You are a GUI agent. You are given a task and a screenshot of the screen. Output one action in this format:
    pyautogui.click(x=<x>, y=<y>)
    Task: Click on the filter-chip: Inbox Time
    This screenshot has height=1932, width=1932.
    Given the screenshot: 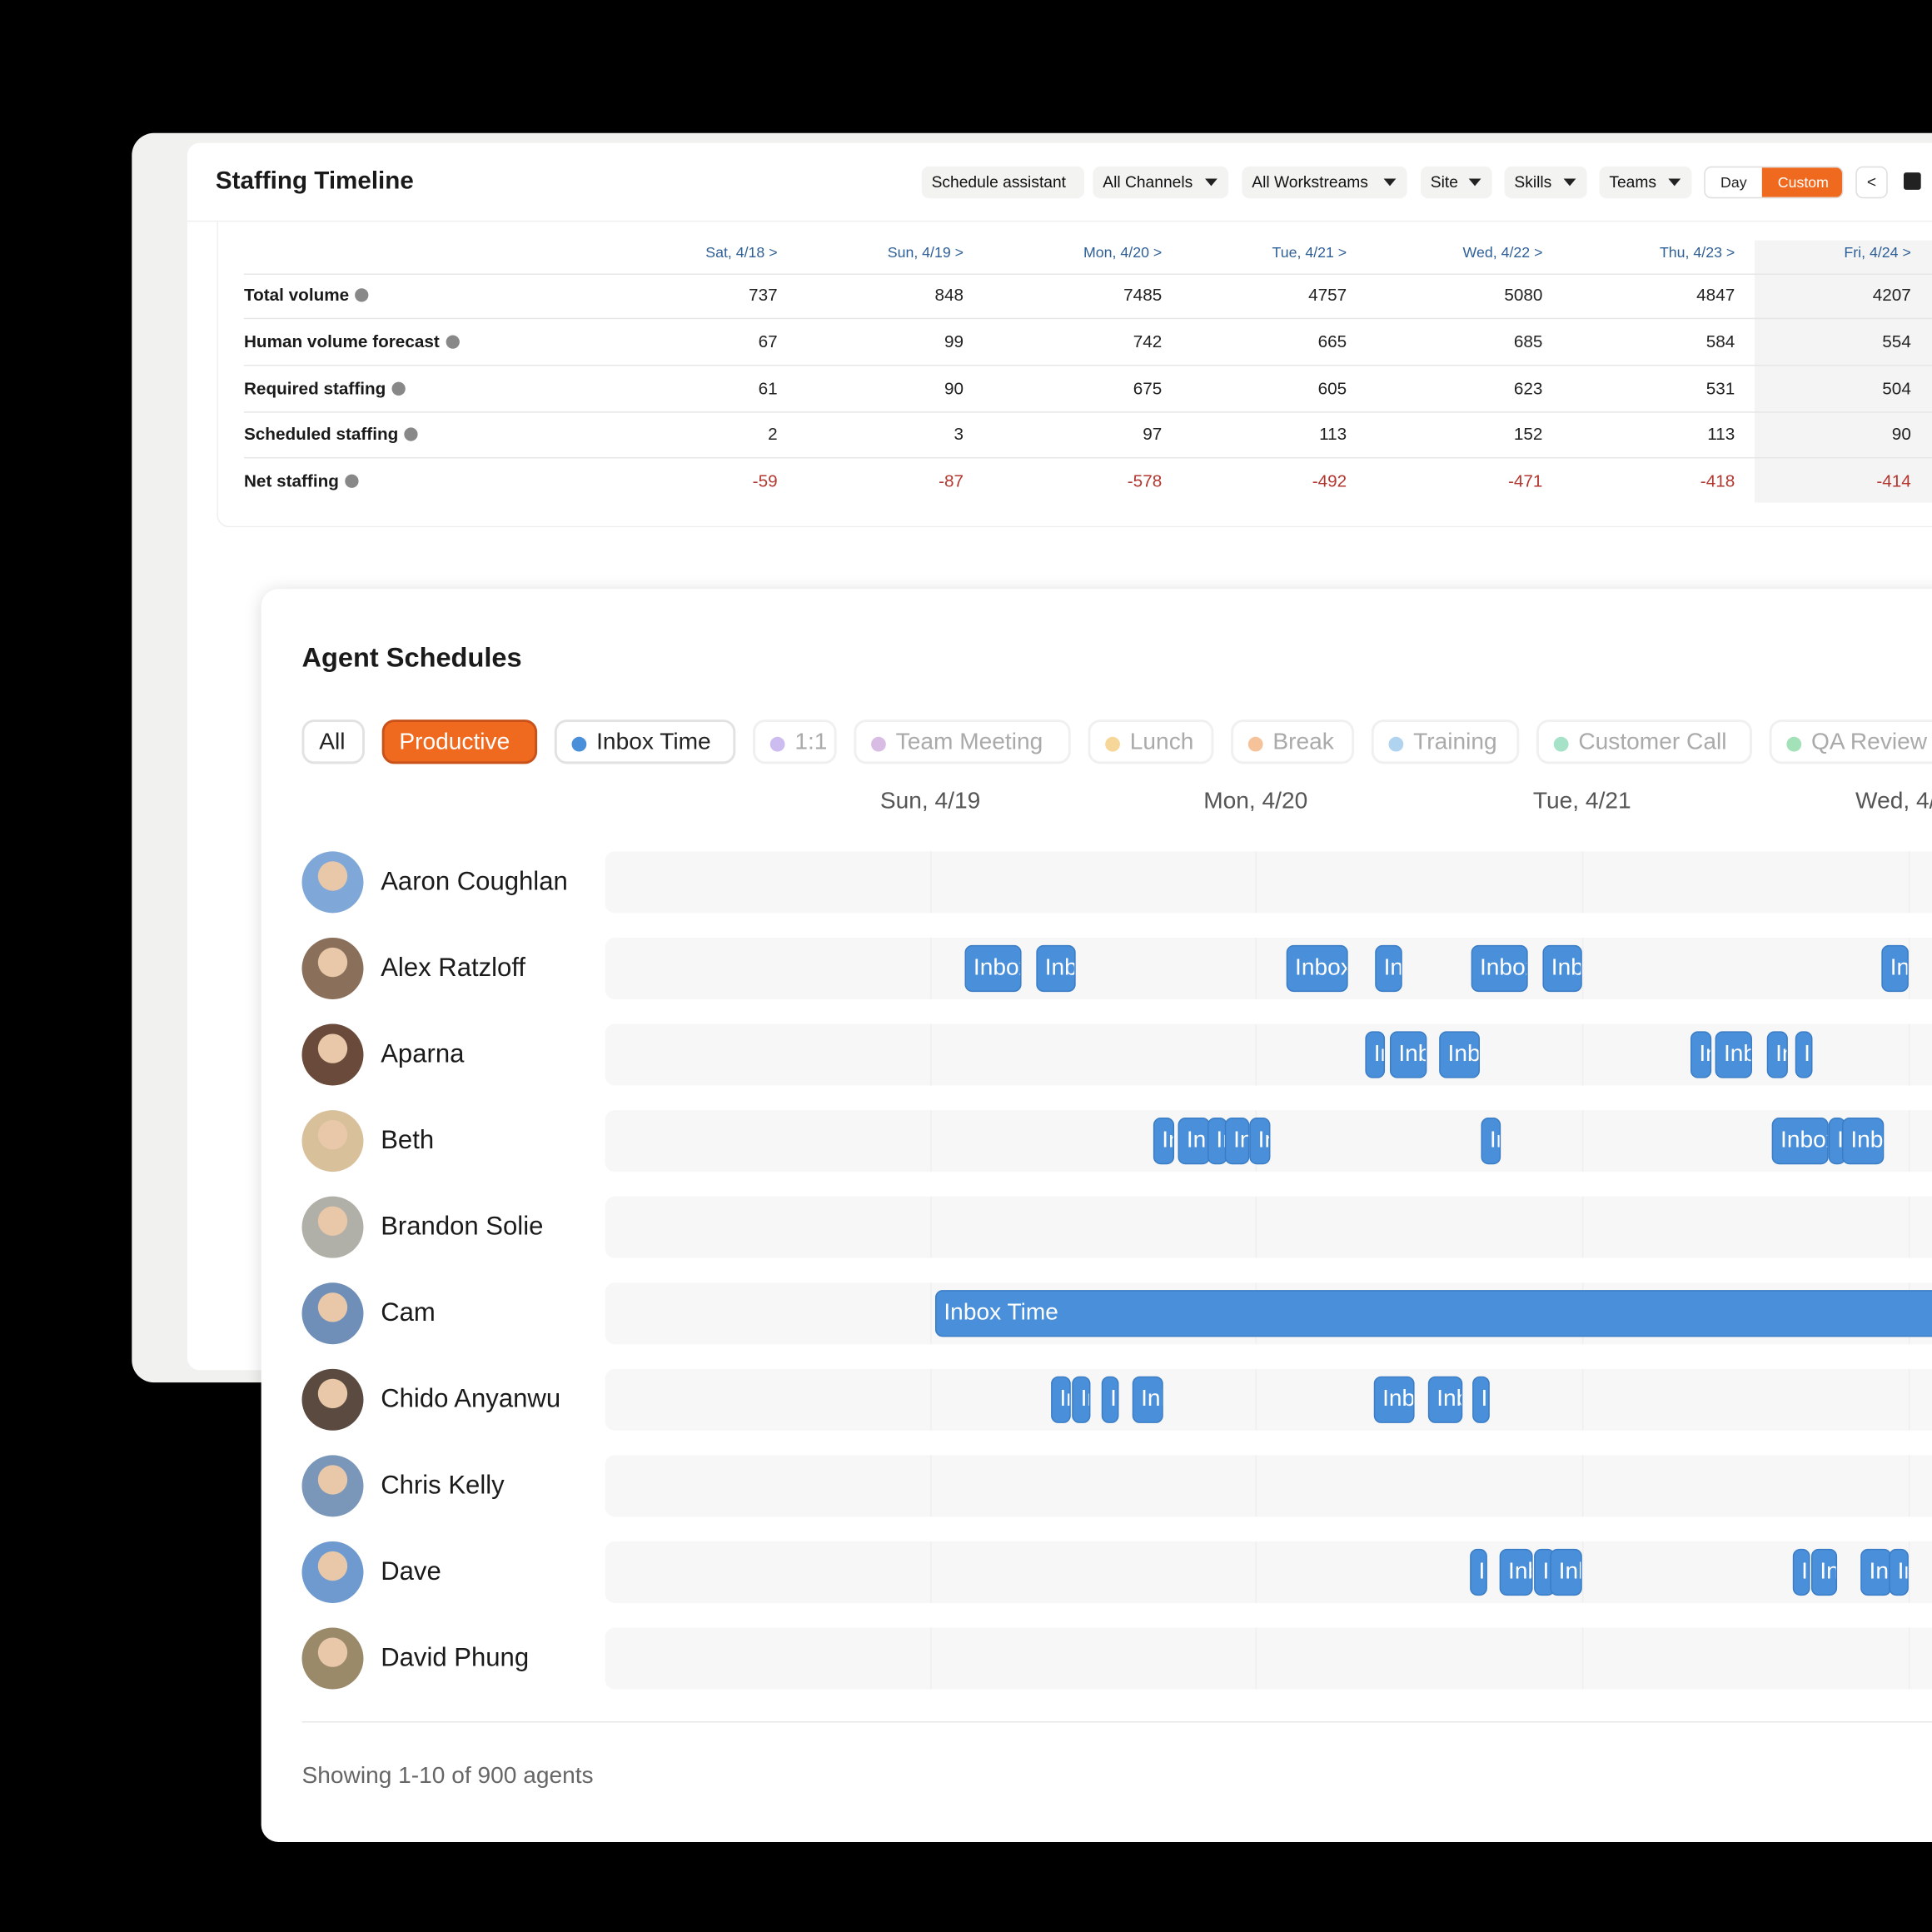 What is the action you would take?
    pyautogui.click(x=645, y=742)
    